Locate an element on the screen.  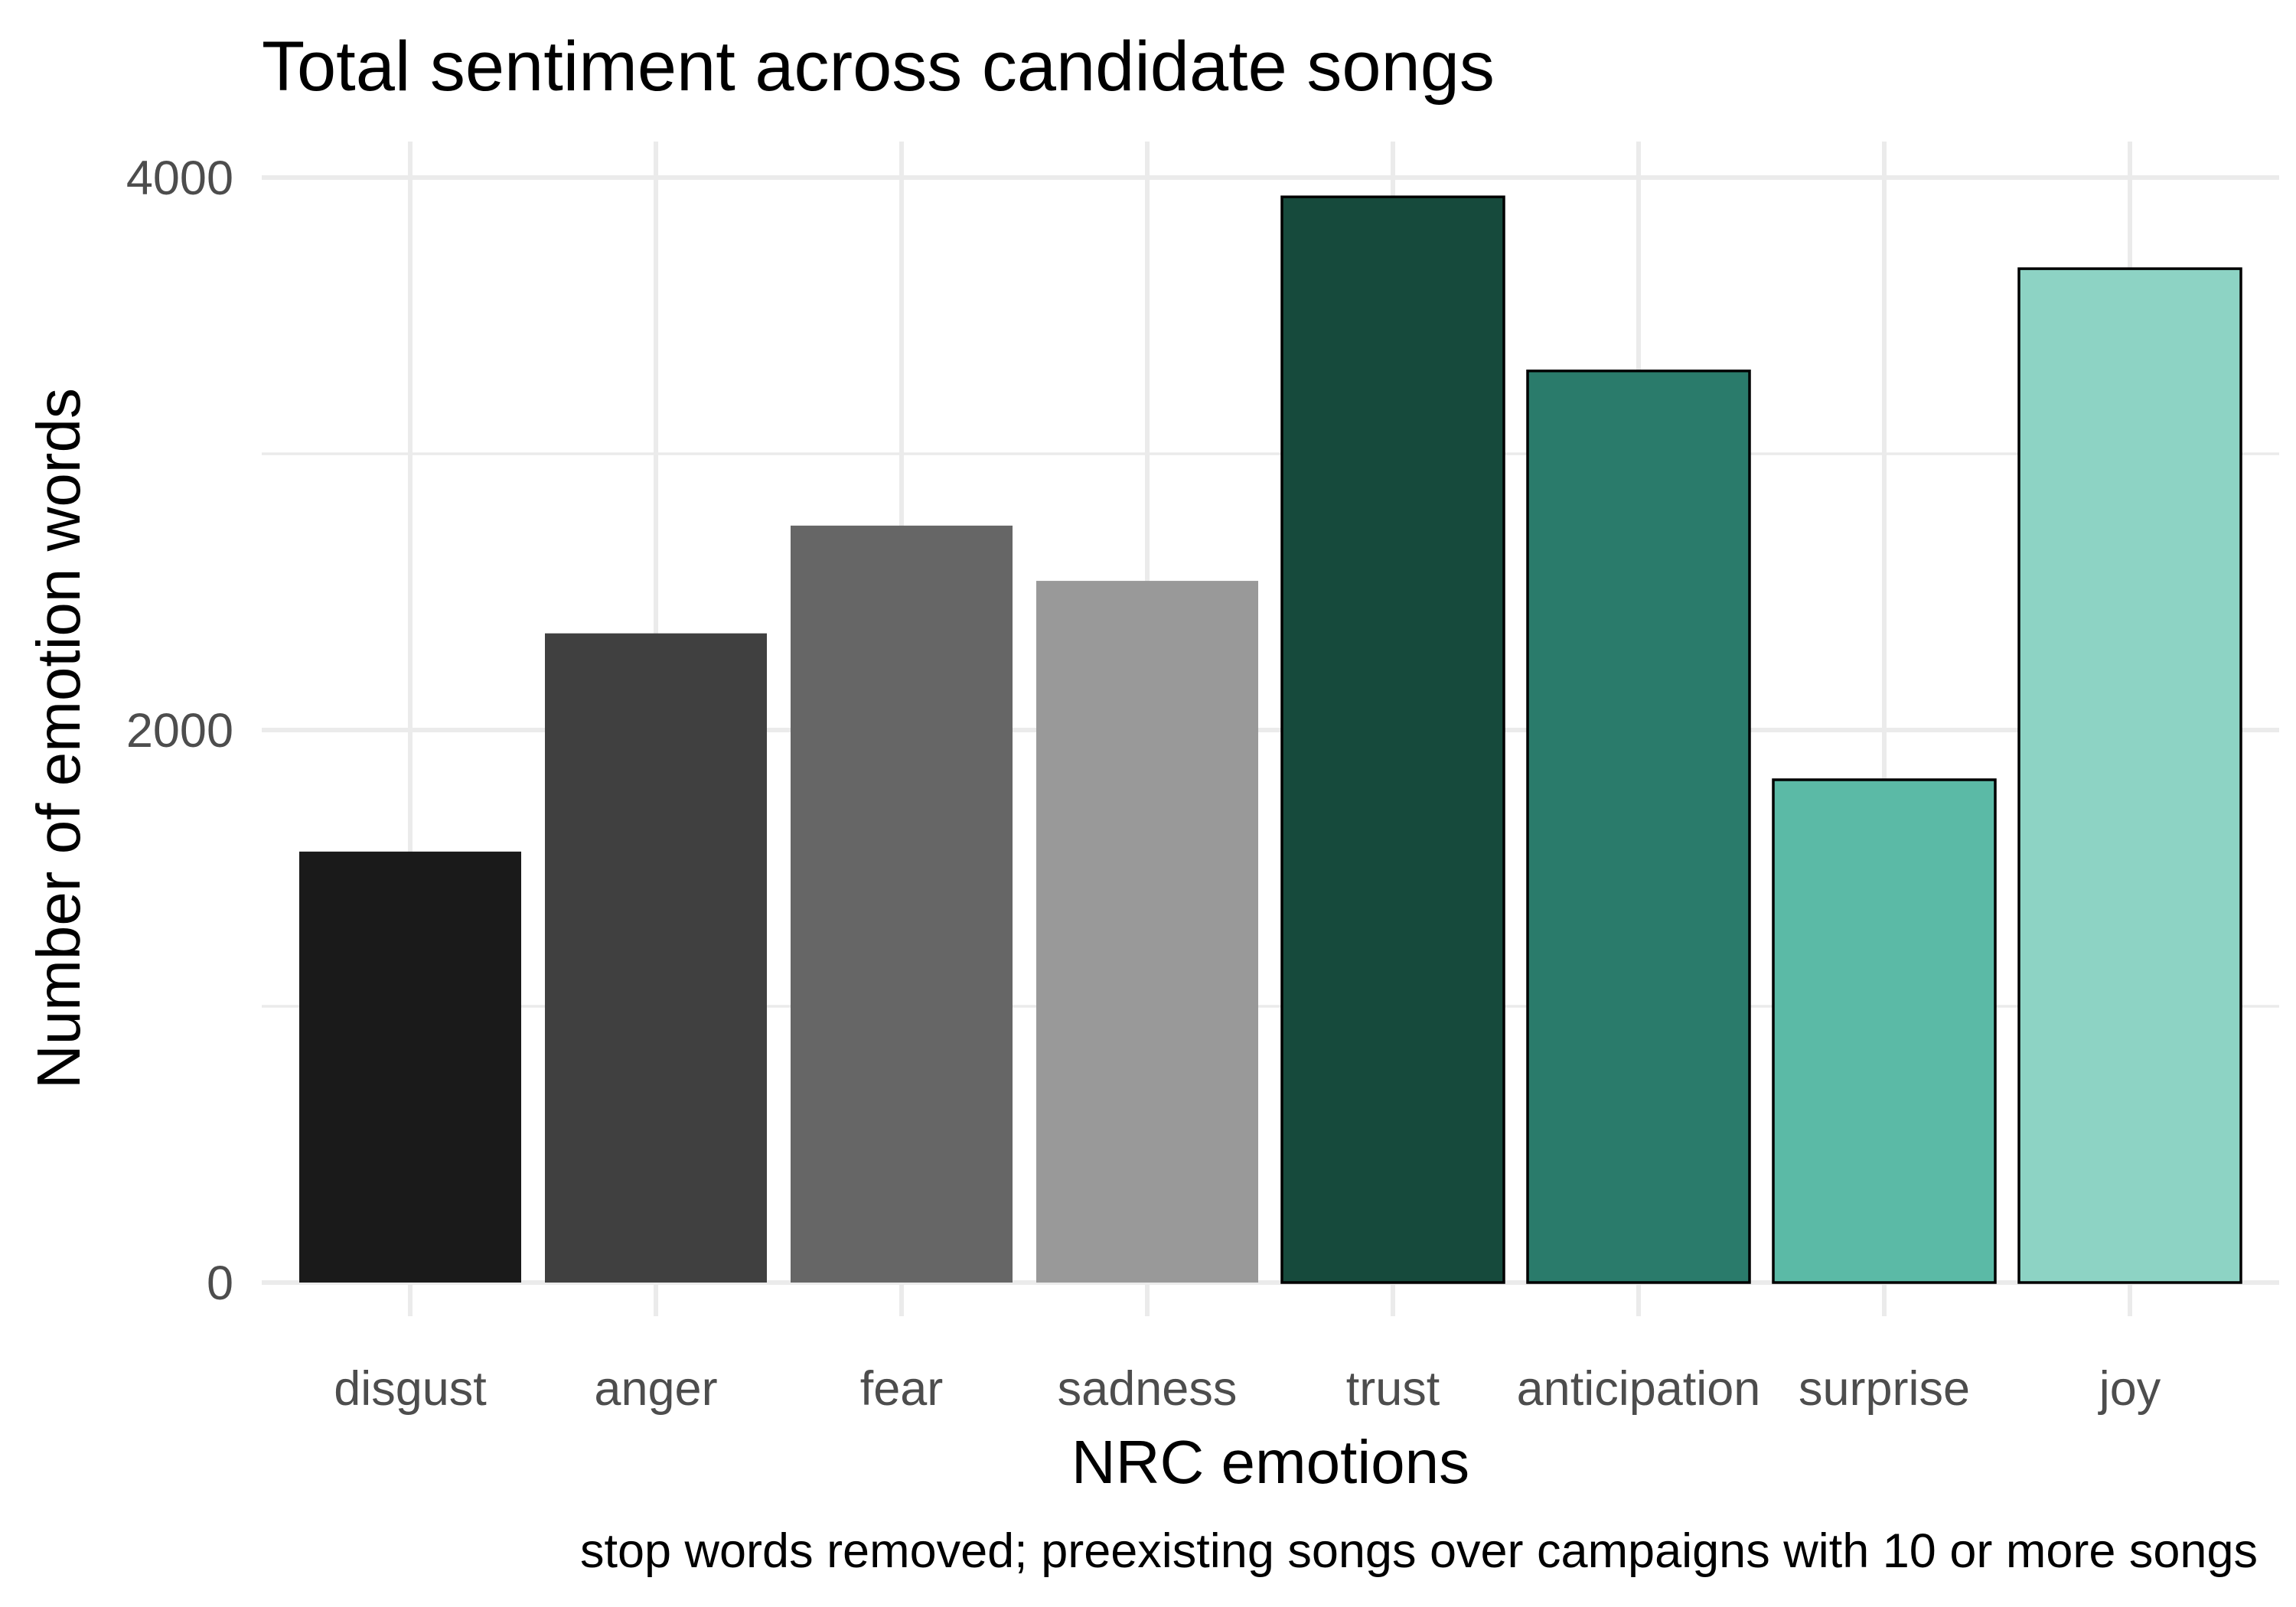
x-tick-label: trust is located at coordinates (1393, 1389).